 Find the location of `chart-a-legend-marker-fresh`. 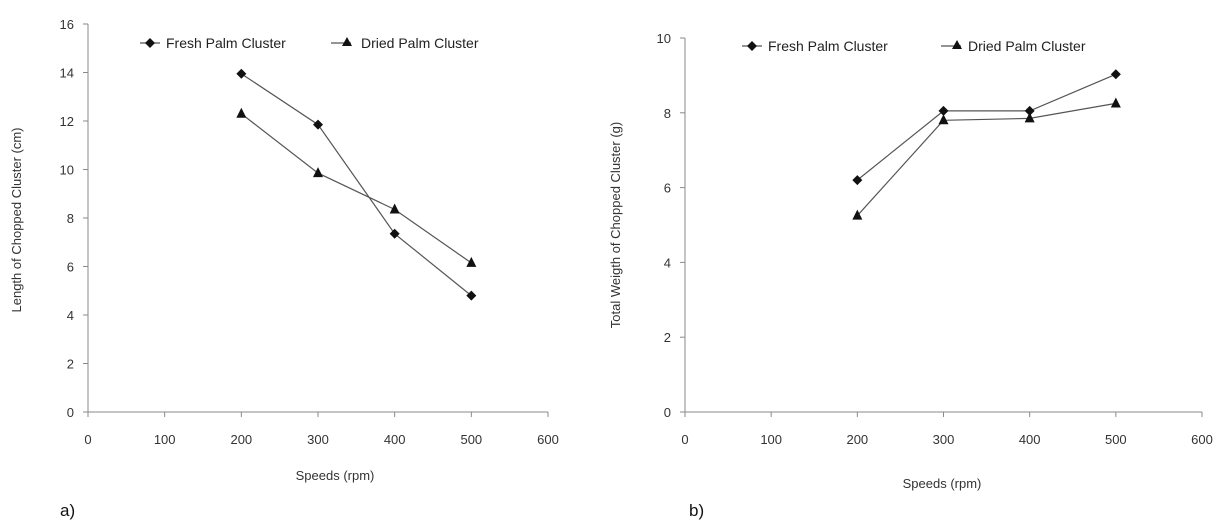

chart-a-legend-marker-fresh is located at coordinates (150, 43).